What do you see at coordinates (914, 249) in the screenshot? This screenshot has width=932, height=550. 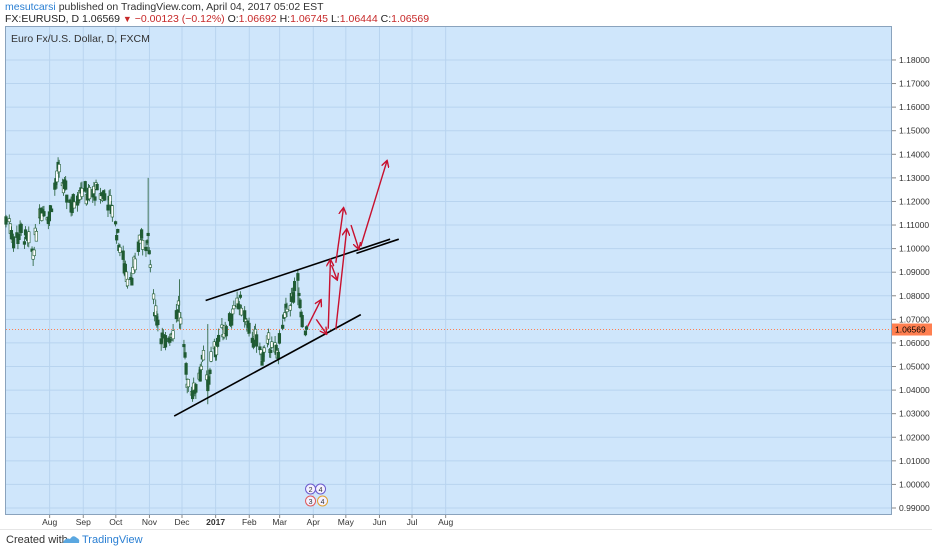 I see `y-tick-label: 1.10000` at bounding box center [914, 249].